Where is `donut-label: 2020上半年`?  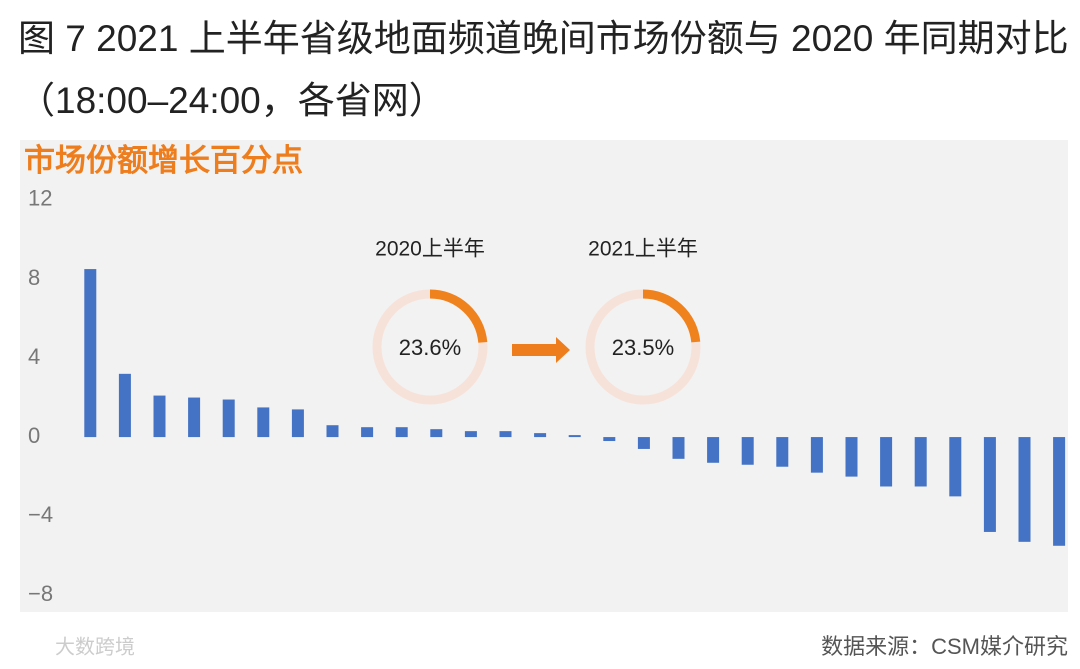
donut-label: 2020上半年 is located at coordinates (430, 249).